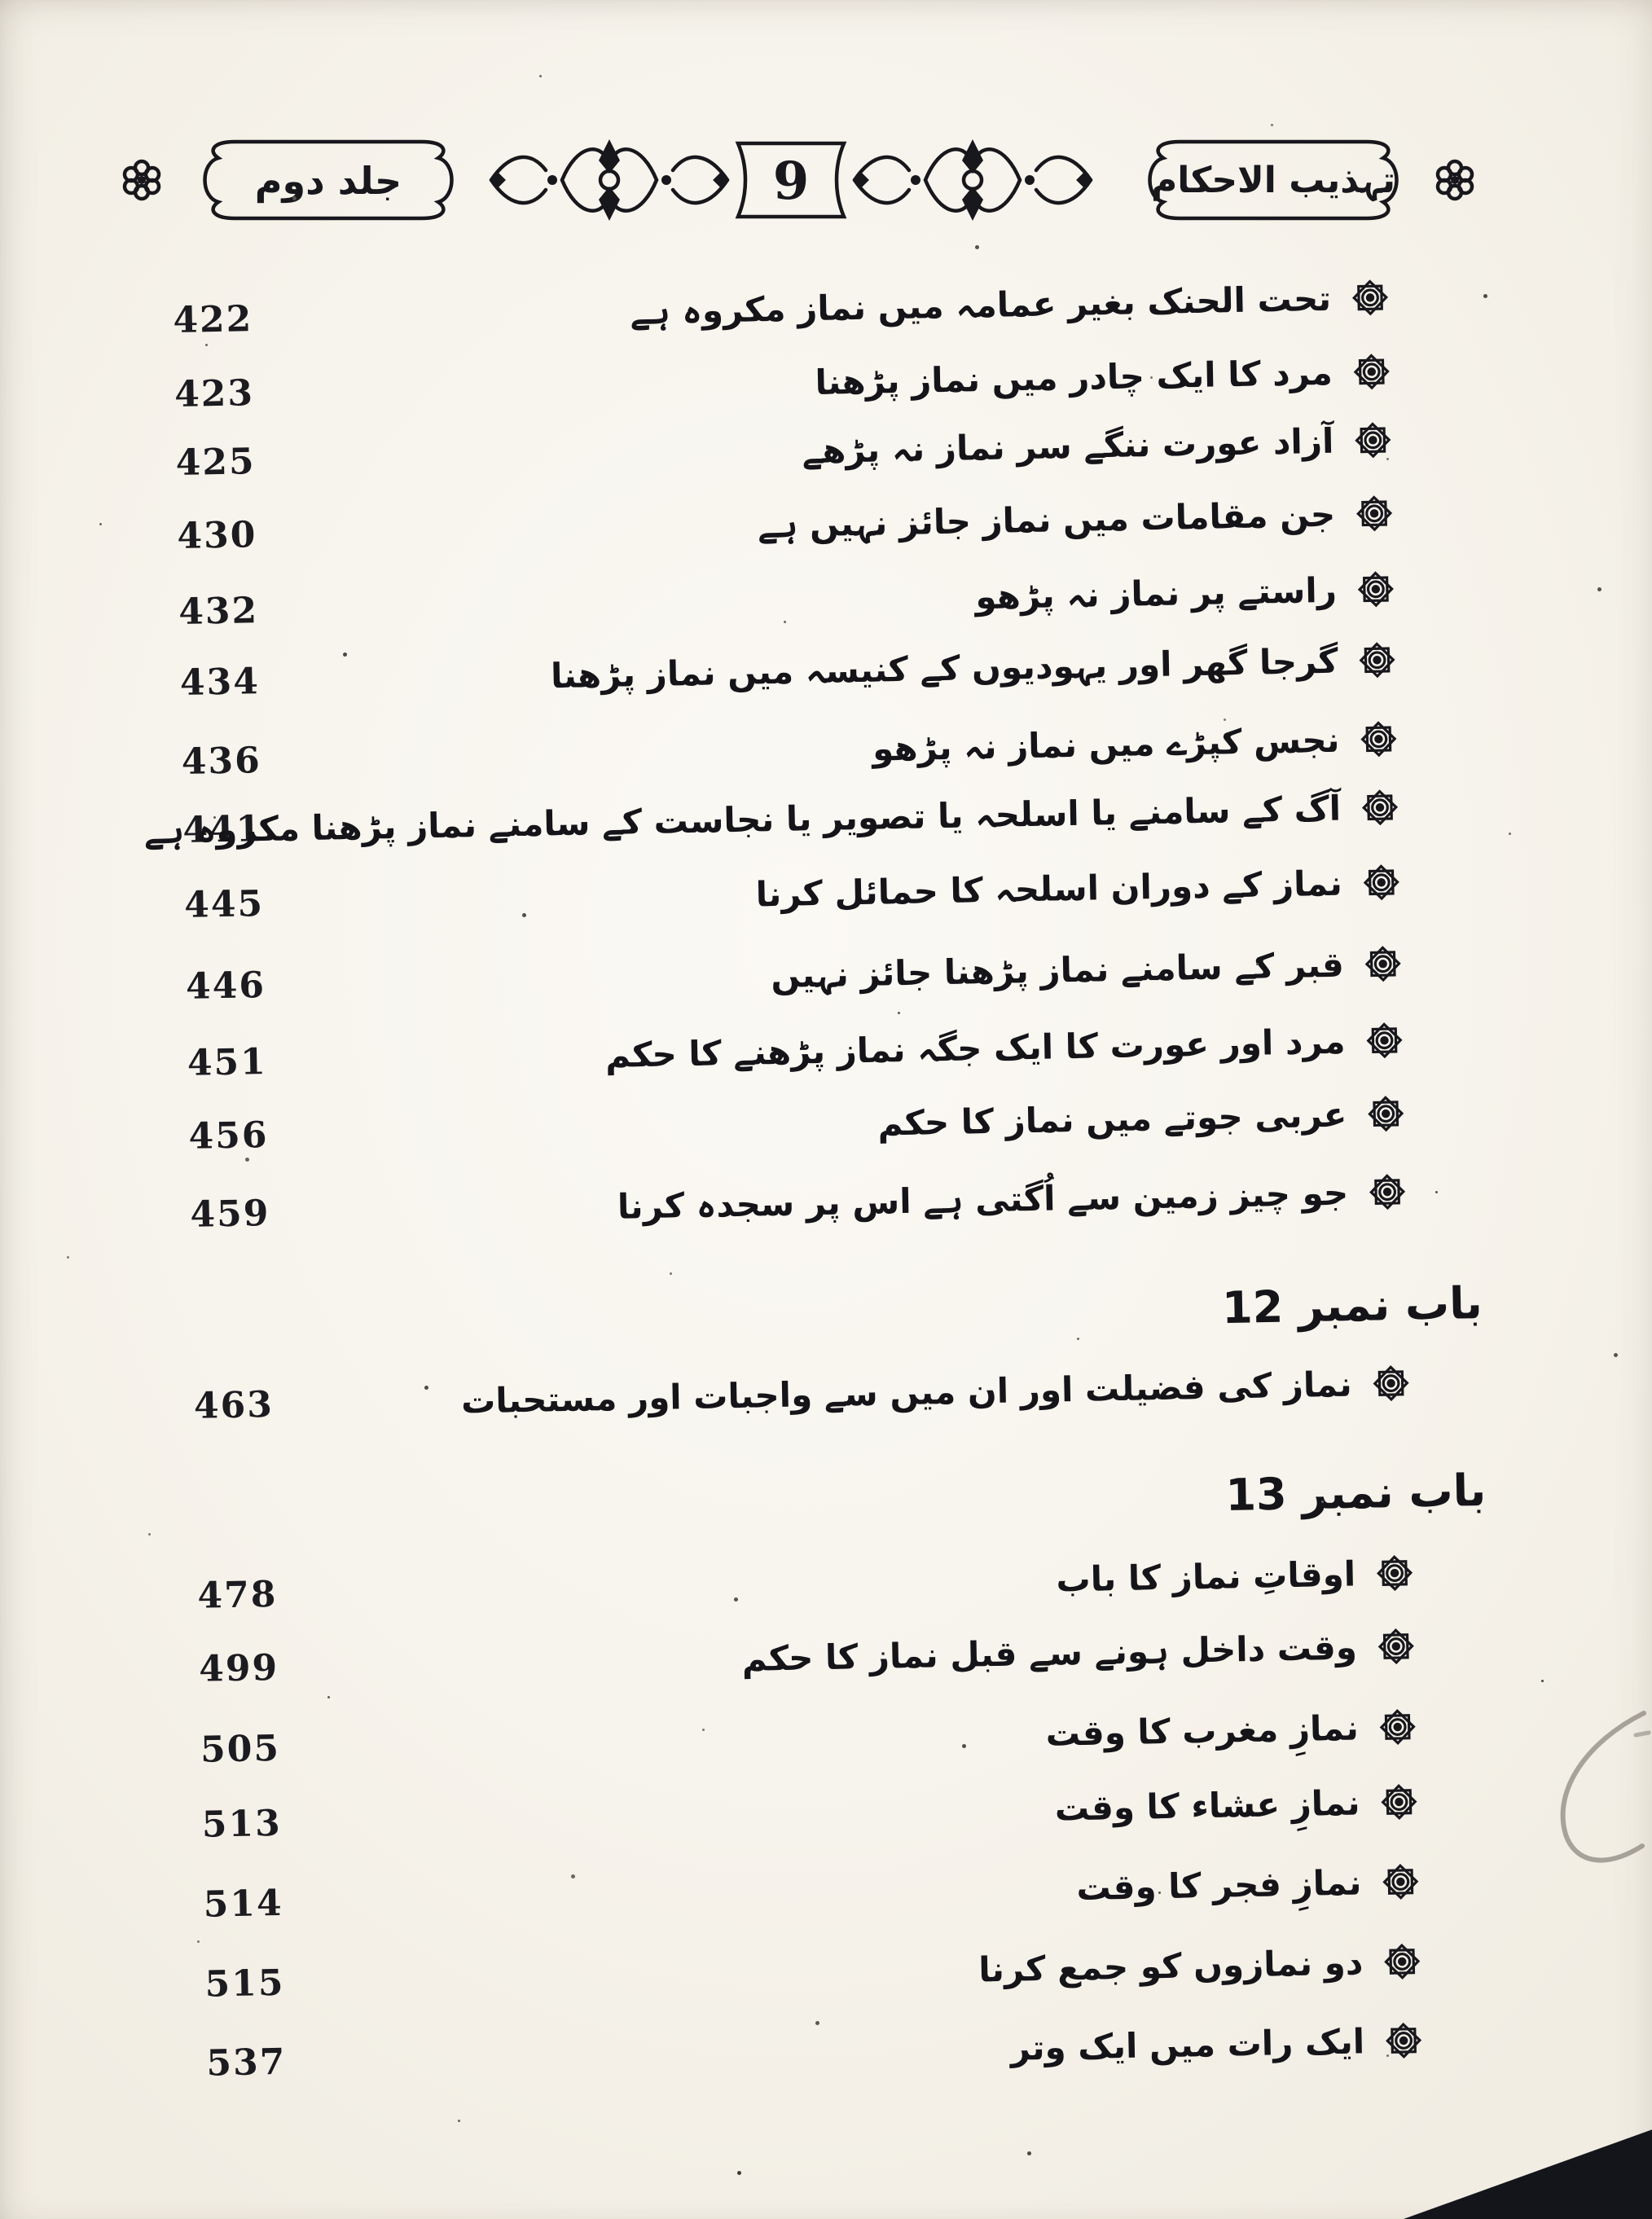  I want to click on entry-title: جن مقامات میں نماز جائز نہیں ہے, so click(1046, 520).